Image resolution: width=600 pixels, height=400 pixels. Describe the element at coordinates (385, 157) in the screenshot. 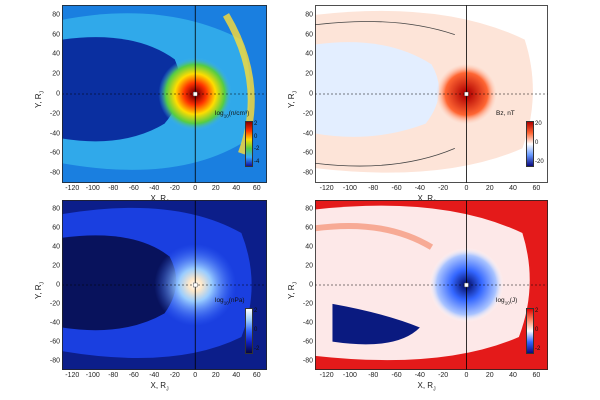

I see `contour-line-south` at that location.